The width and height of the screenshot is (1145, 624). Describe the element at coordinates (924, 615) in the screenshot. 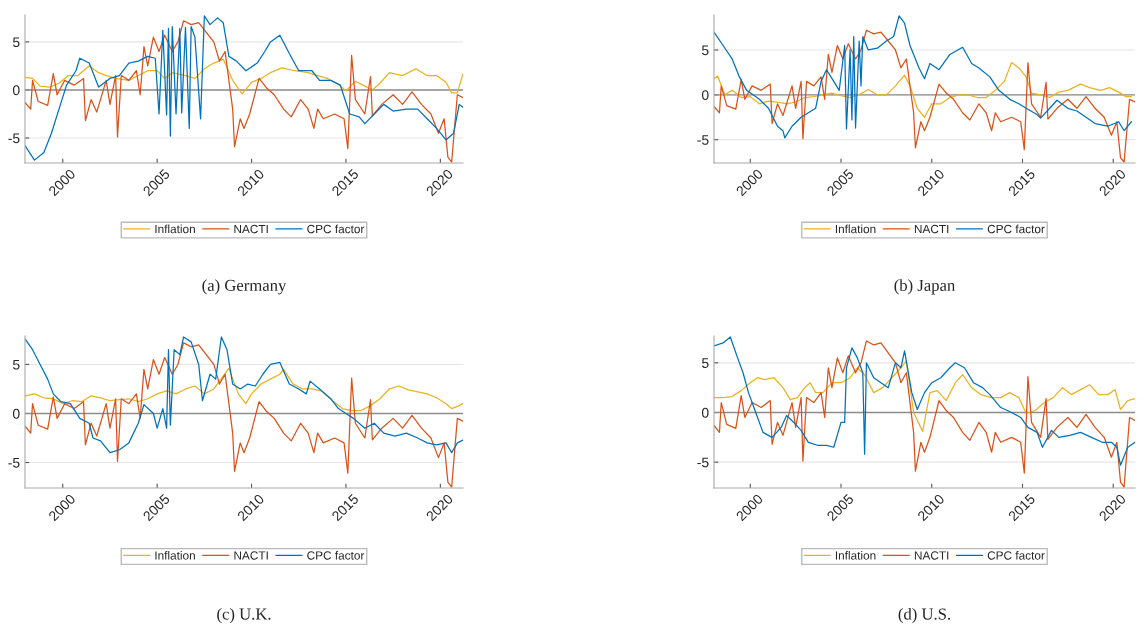

I see `text: (d) U.S.` at that location.